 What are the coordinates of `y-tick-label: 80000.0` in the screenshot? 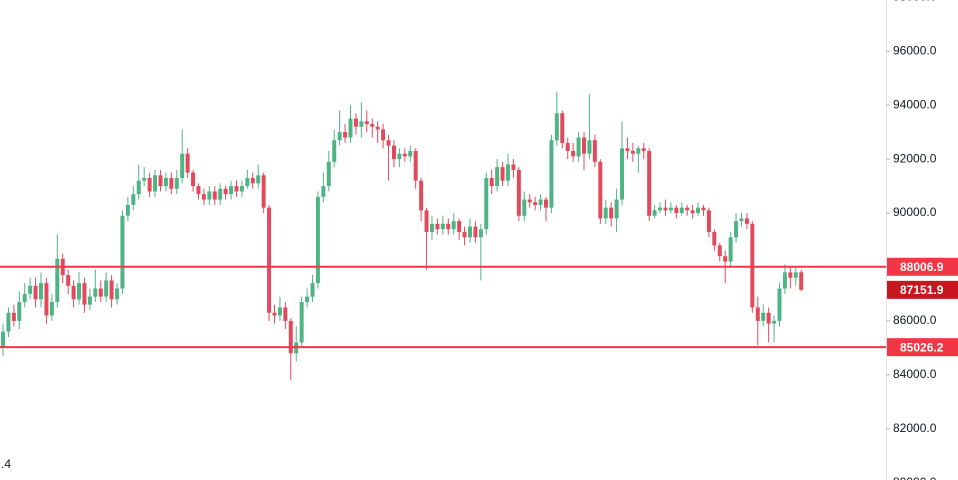 It's located at (915, 477).